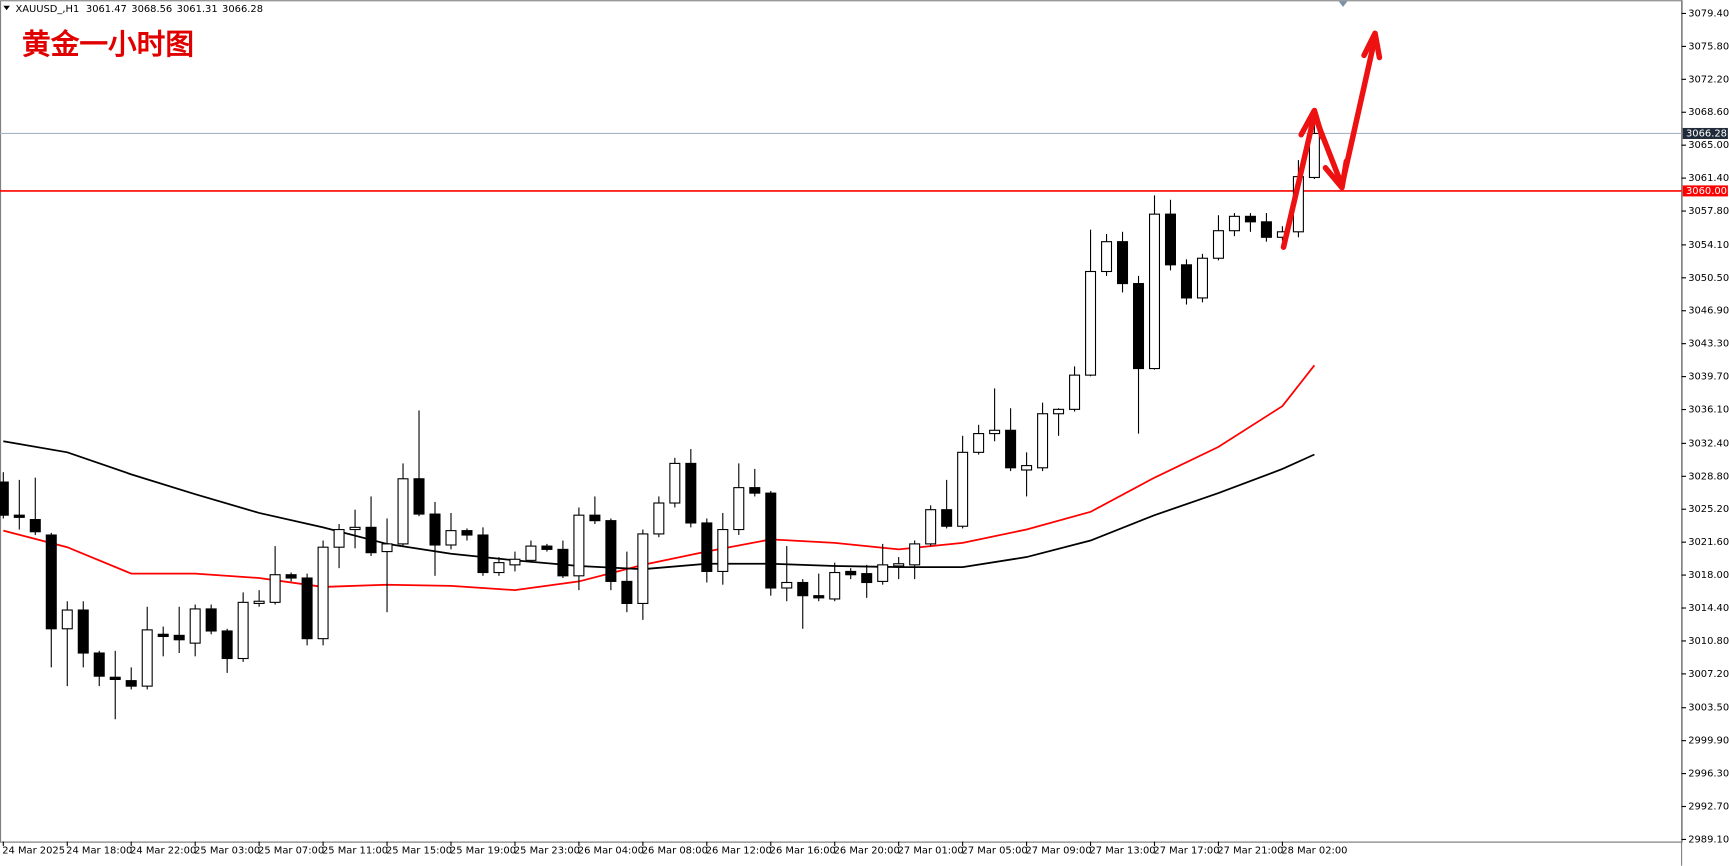 Image resolution: width=1729 pixels, height=866 pixels. I want to click on x-tick-label: 25 Mar 19:00, so click(483, 850).